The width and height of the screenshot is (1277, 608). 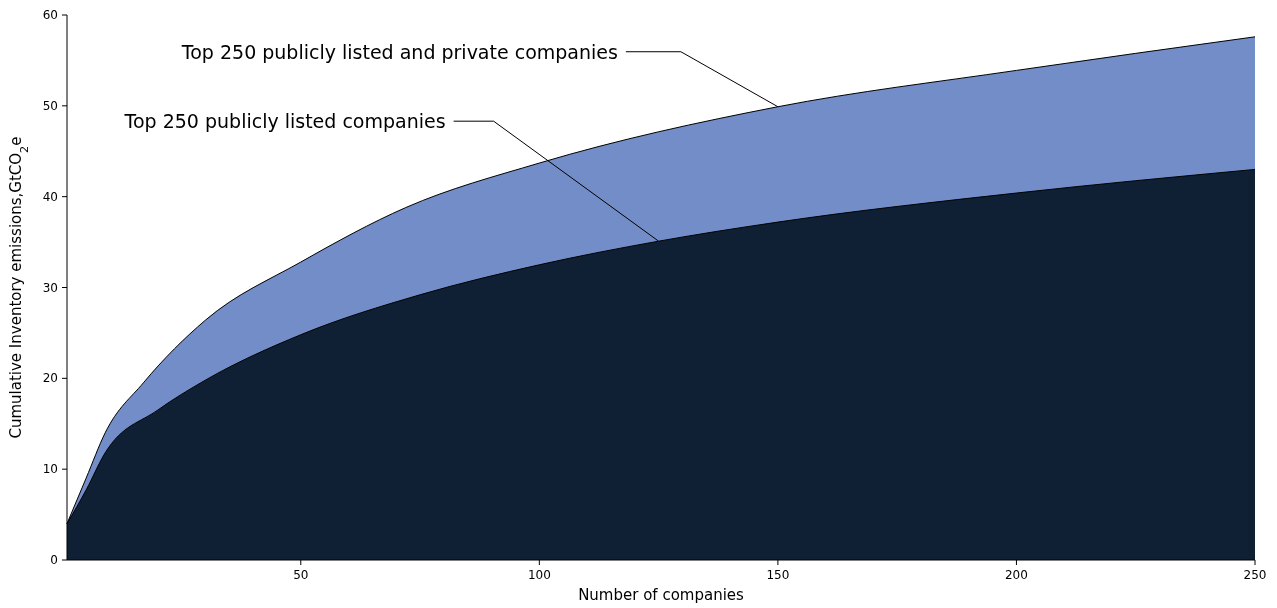 What do you see at coordinates (399, 51) in the screenshot?
I see `annotation: Top 250 publicly listed and private companies` at bounding box center [399, 51].